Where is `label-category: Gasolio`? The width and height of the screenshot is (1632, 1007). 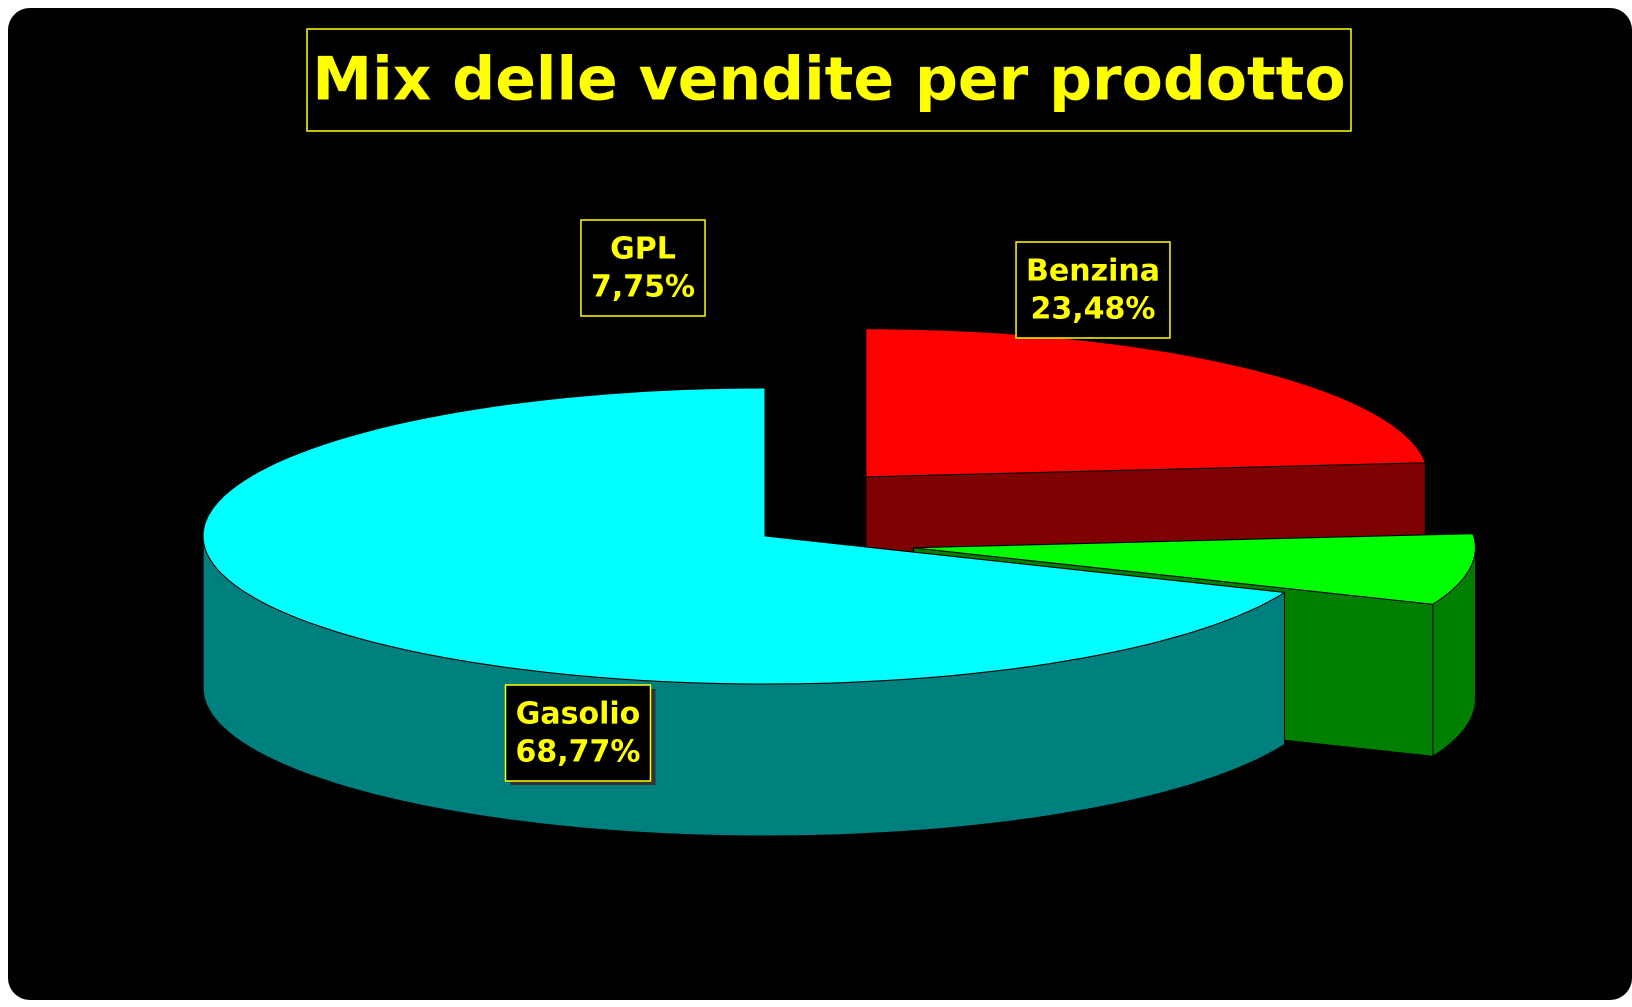 label-category: Gasolio is located at coordinates (578, 714).